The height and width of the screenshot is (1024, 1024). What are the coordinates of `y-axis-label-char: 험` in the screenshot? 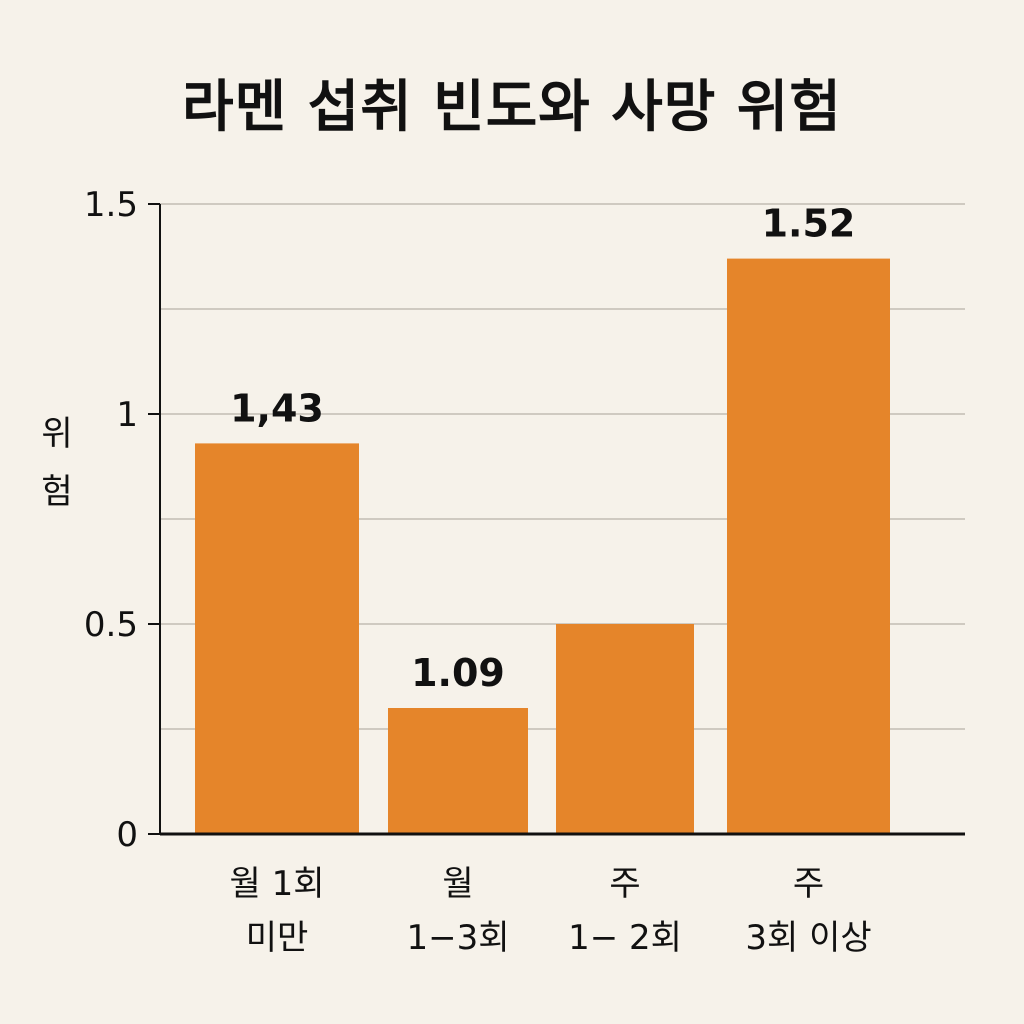 It's located at (57, 492).